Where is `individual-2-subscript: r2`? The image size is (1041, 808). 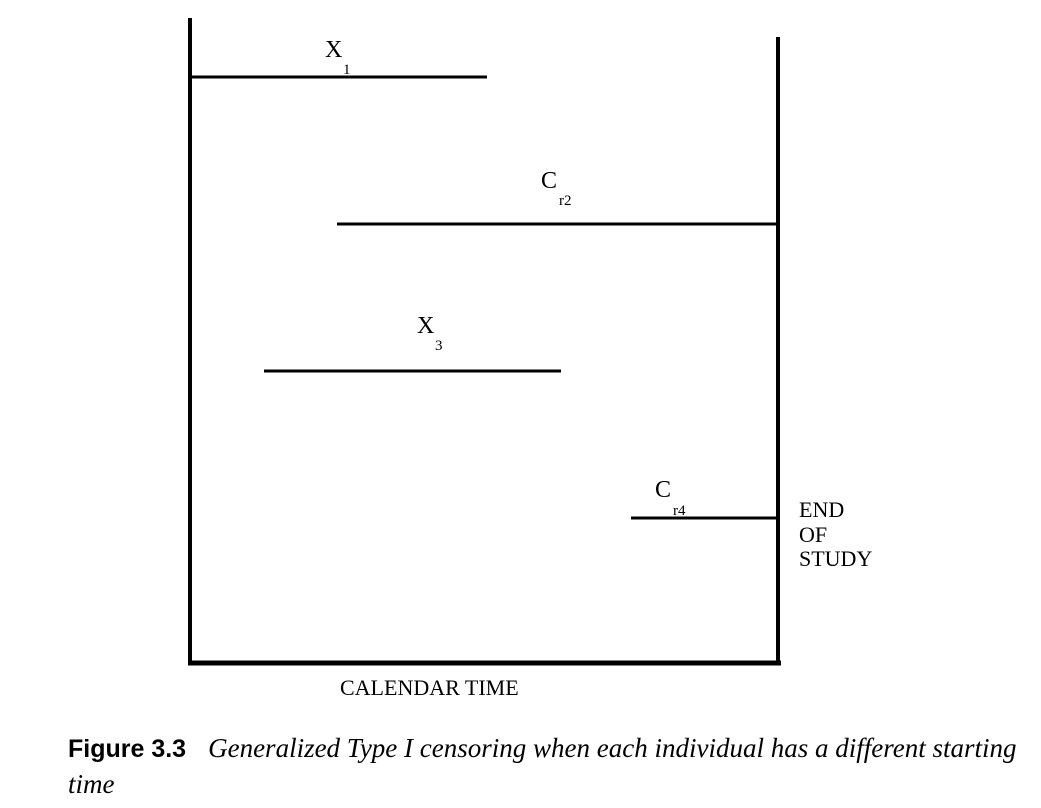 individual-2-subscript: r2 is located at coordinates (565, 201).